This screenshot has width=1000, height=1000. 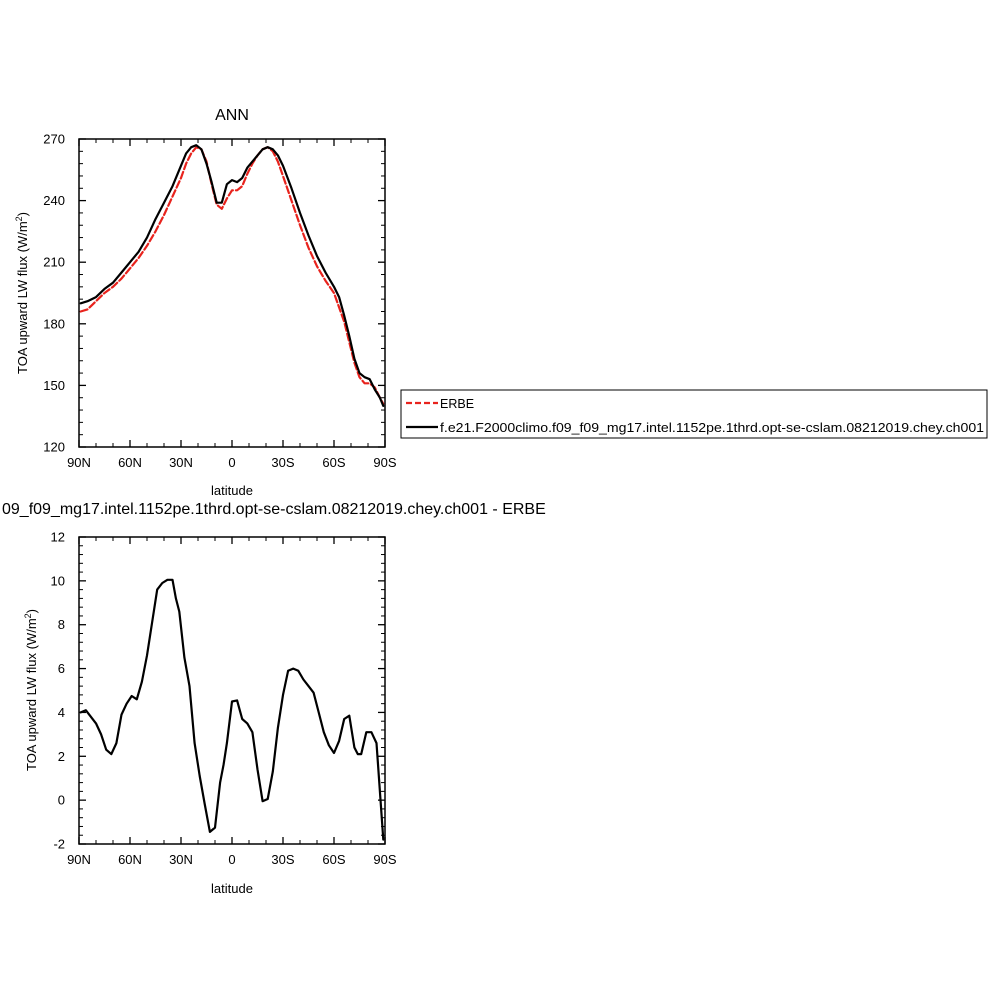 I want to click on bottom-y-tick-label: 10, so click(x=58, y=580).